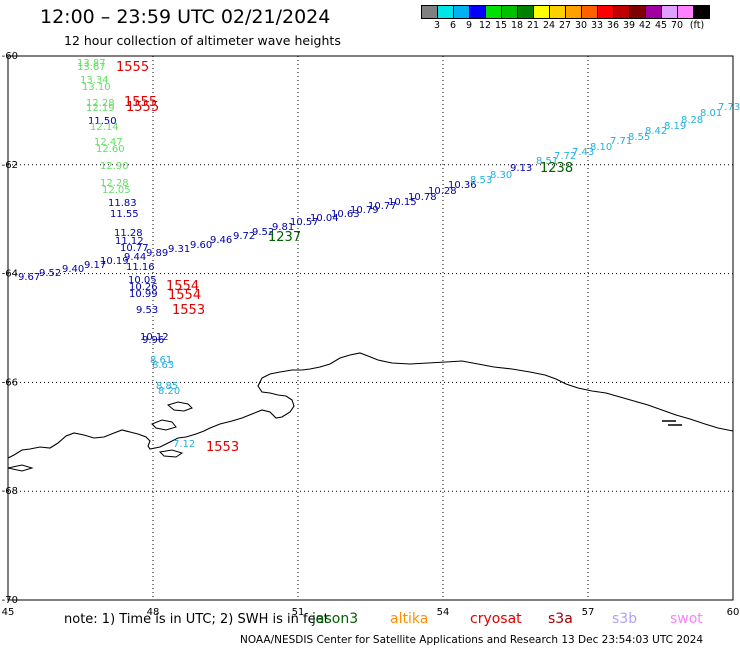  I want to click on legend-label: 24, so click(549, 25).